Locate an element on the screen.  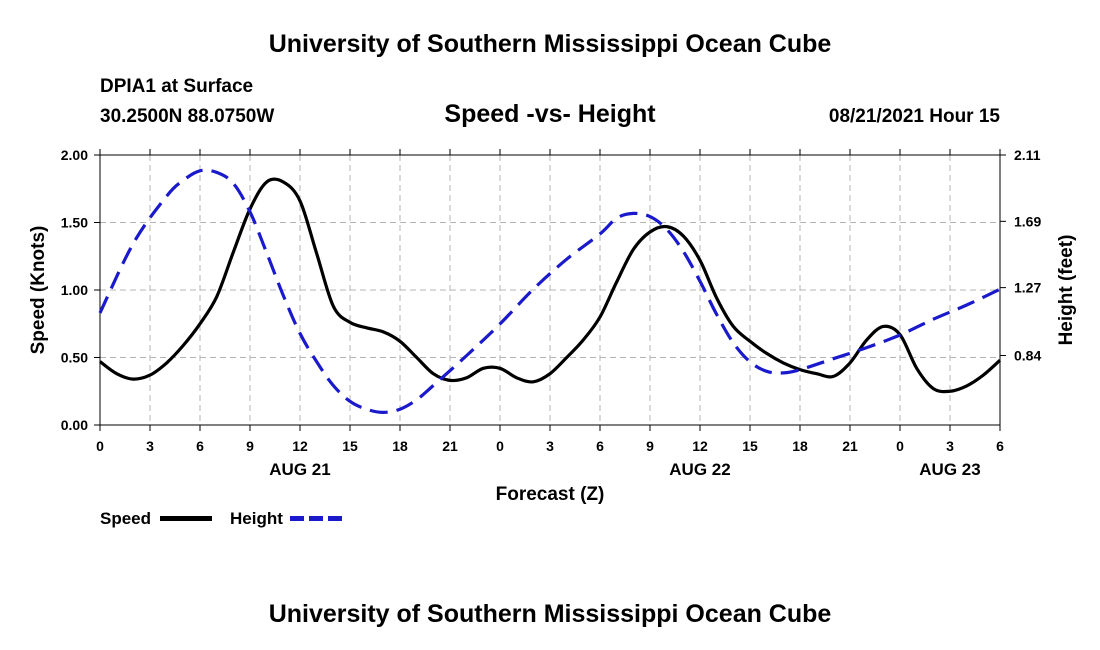
y-left-tick-label: 0.00 is located at coordinates (74, 425).